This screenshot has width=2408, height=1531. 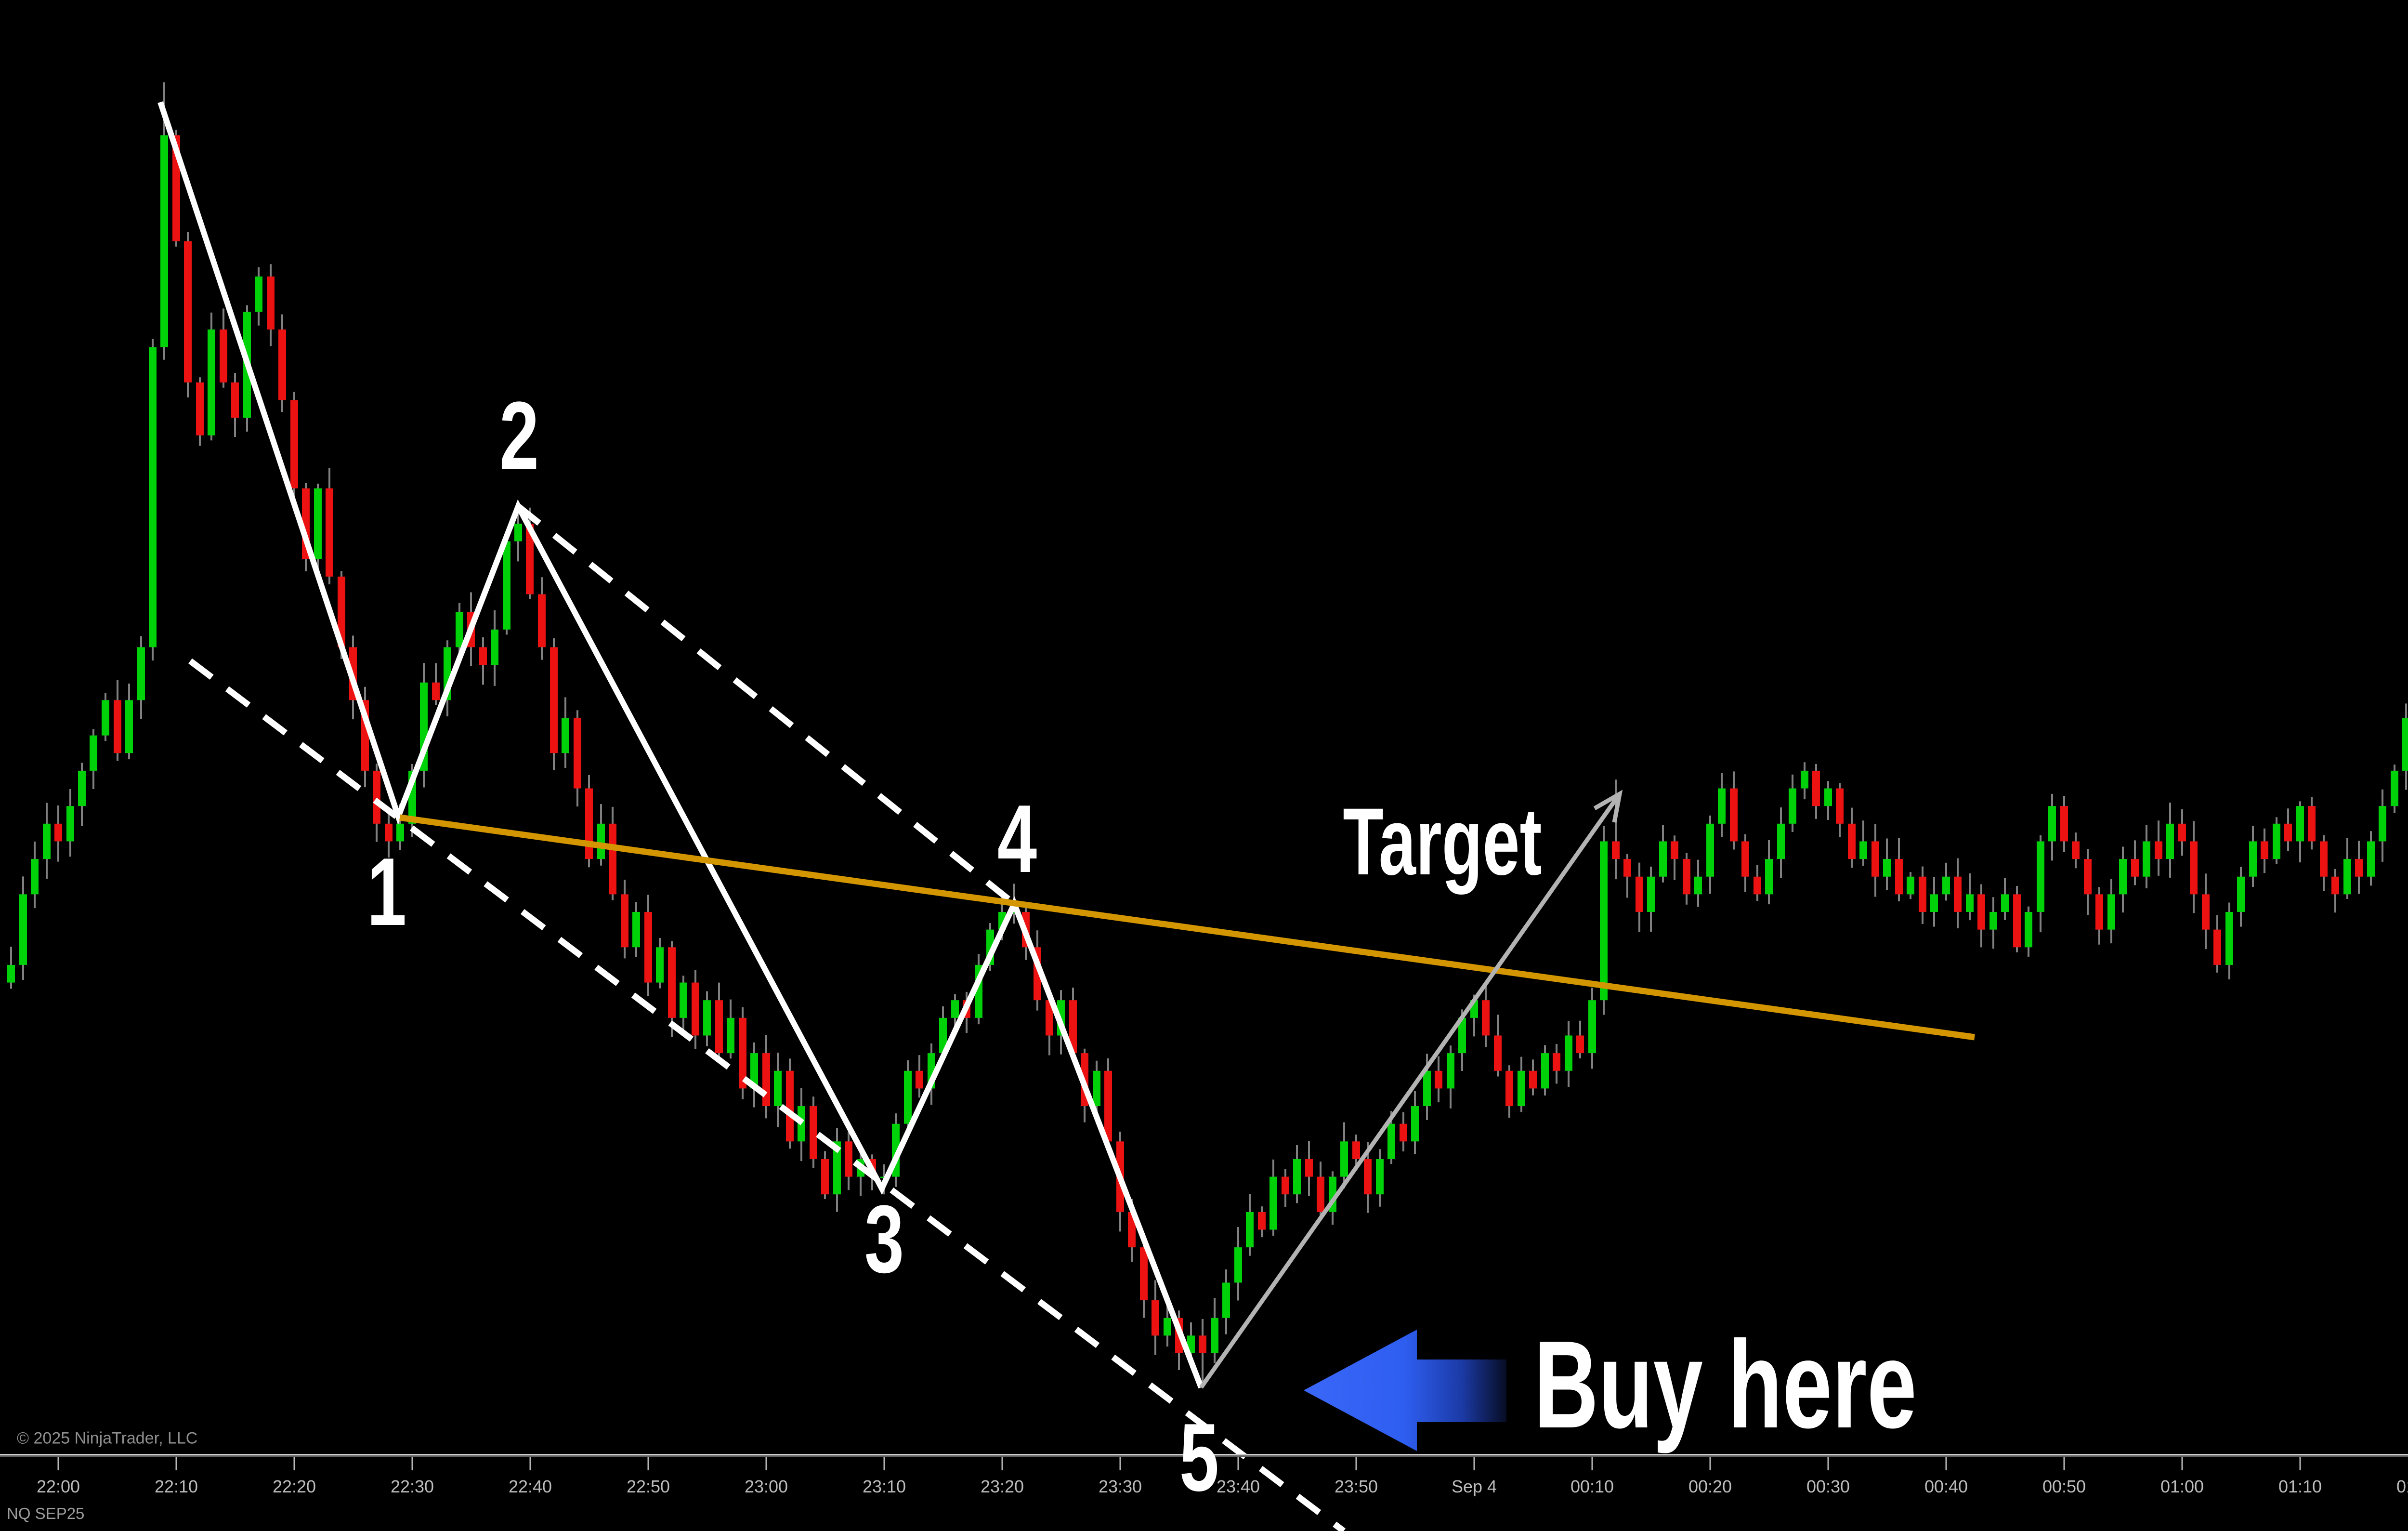 I want to click on wave-label-5: 5, so click(x=1199, y=1457).